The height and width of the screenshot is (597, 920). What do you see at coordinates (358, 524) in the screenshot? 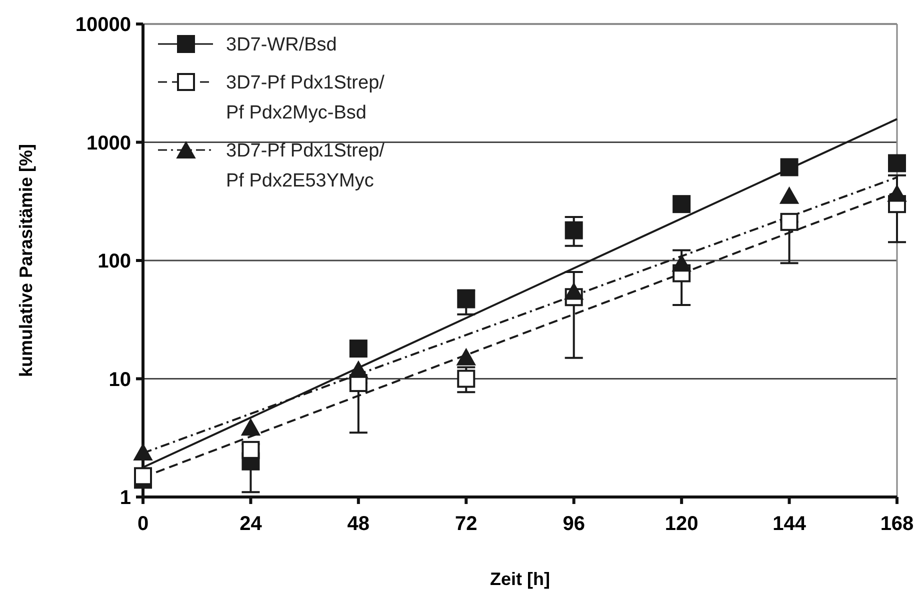
I see `x-tick-label: 48` at bounding box center [358, 524].